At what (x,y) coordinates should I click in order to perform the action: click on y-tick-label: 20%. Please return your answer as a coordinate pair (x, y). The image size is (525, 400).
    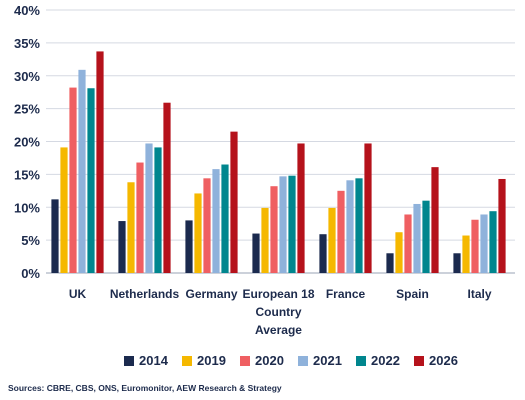
    Looking at the image, I should click on (27, 142).